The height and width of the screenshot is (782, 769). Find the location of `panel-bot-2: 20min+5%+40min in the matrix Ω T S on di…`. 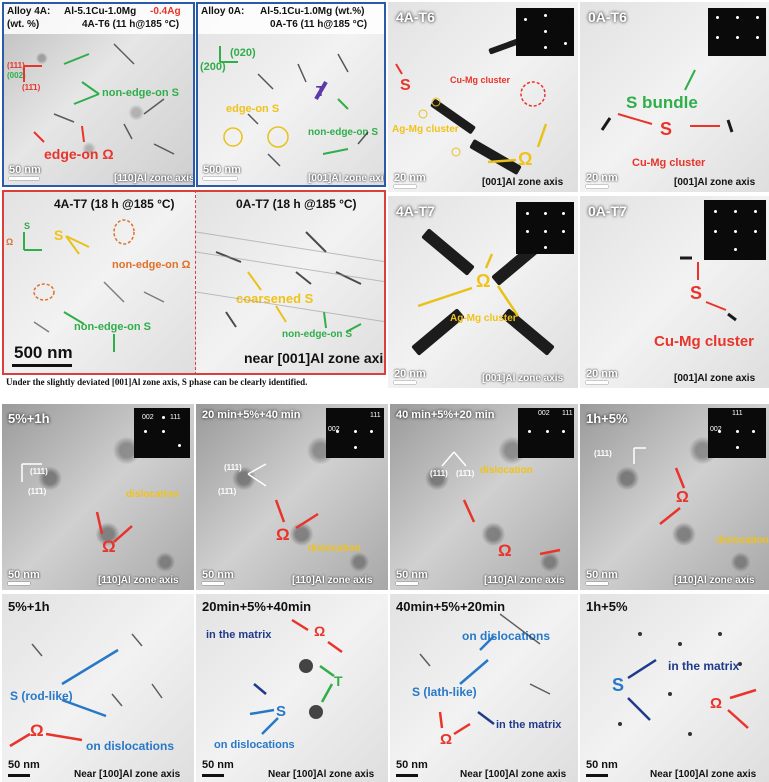

panel-bot-2: 20min+5%+40min in the matrix Ω T S on di… is located at coordinates (292, 688).